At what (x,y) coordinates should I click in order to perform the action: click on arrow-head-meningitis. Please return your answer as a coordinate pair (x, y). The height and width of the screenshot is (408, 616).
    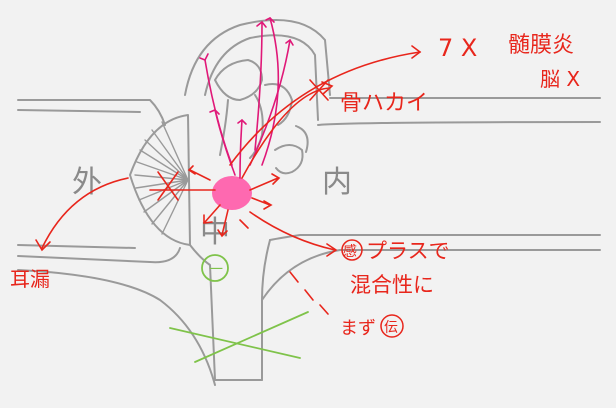
    Looking at the image, I should click on (416, 52).